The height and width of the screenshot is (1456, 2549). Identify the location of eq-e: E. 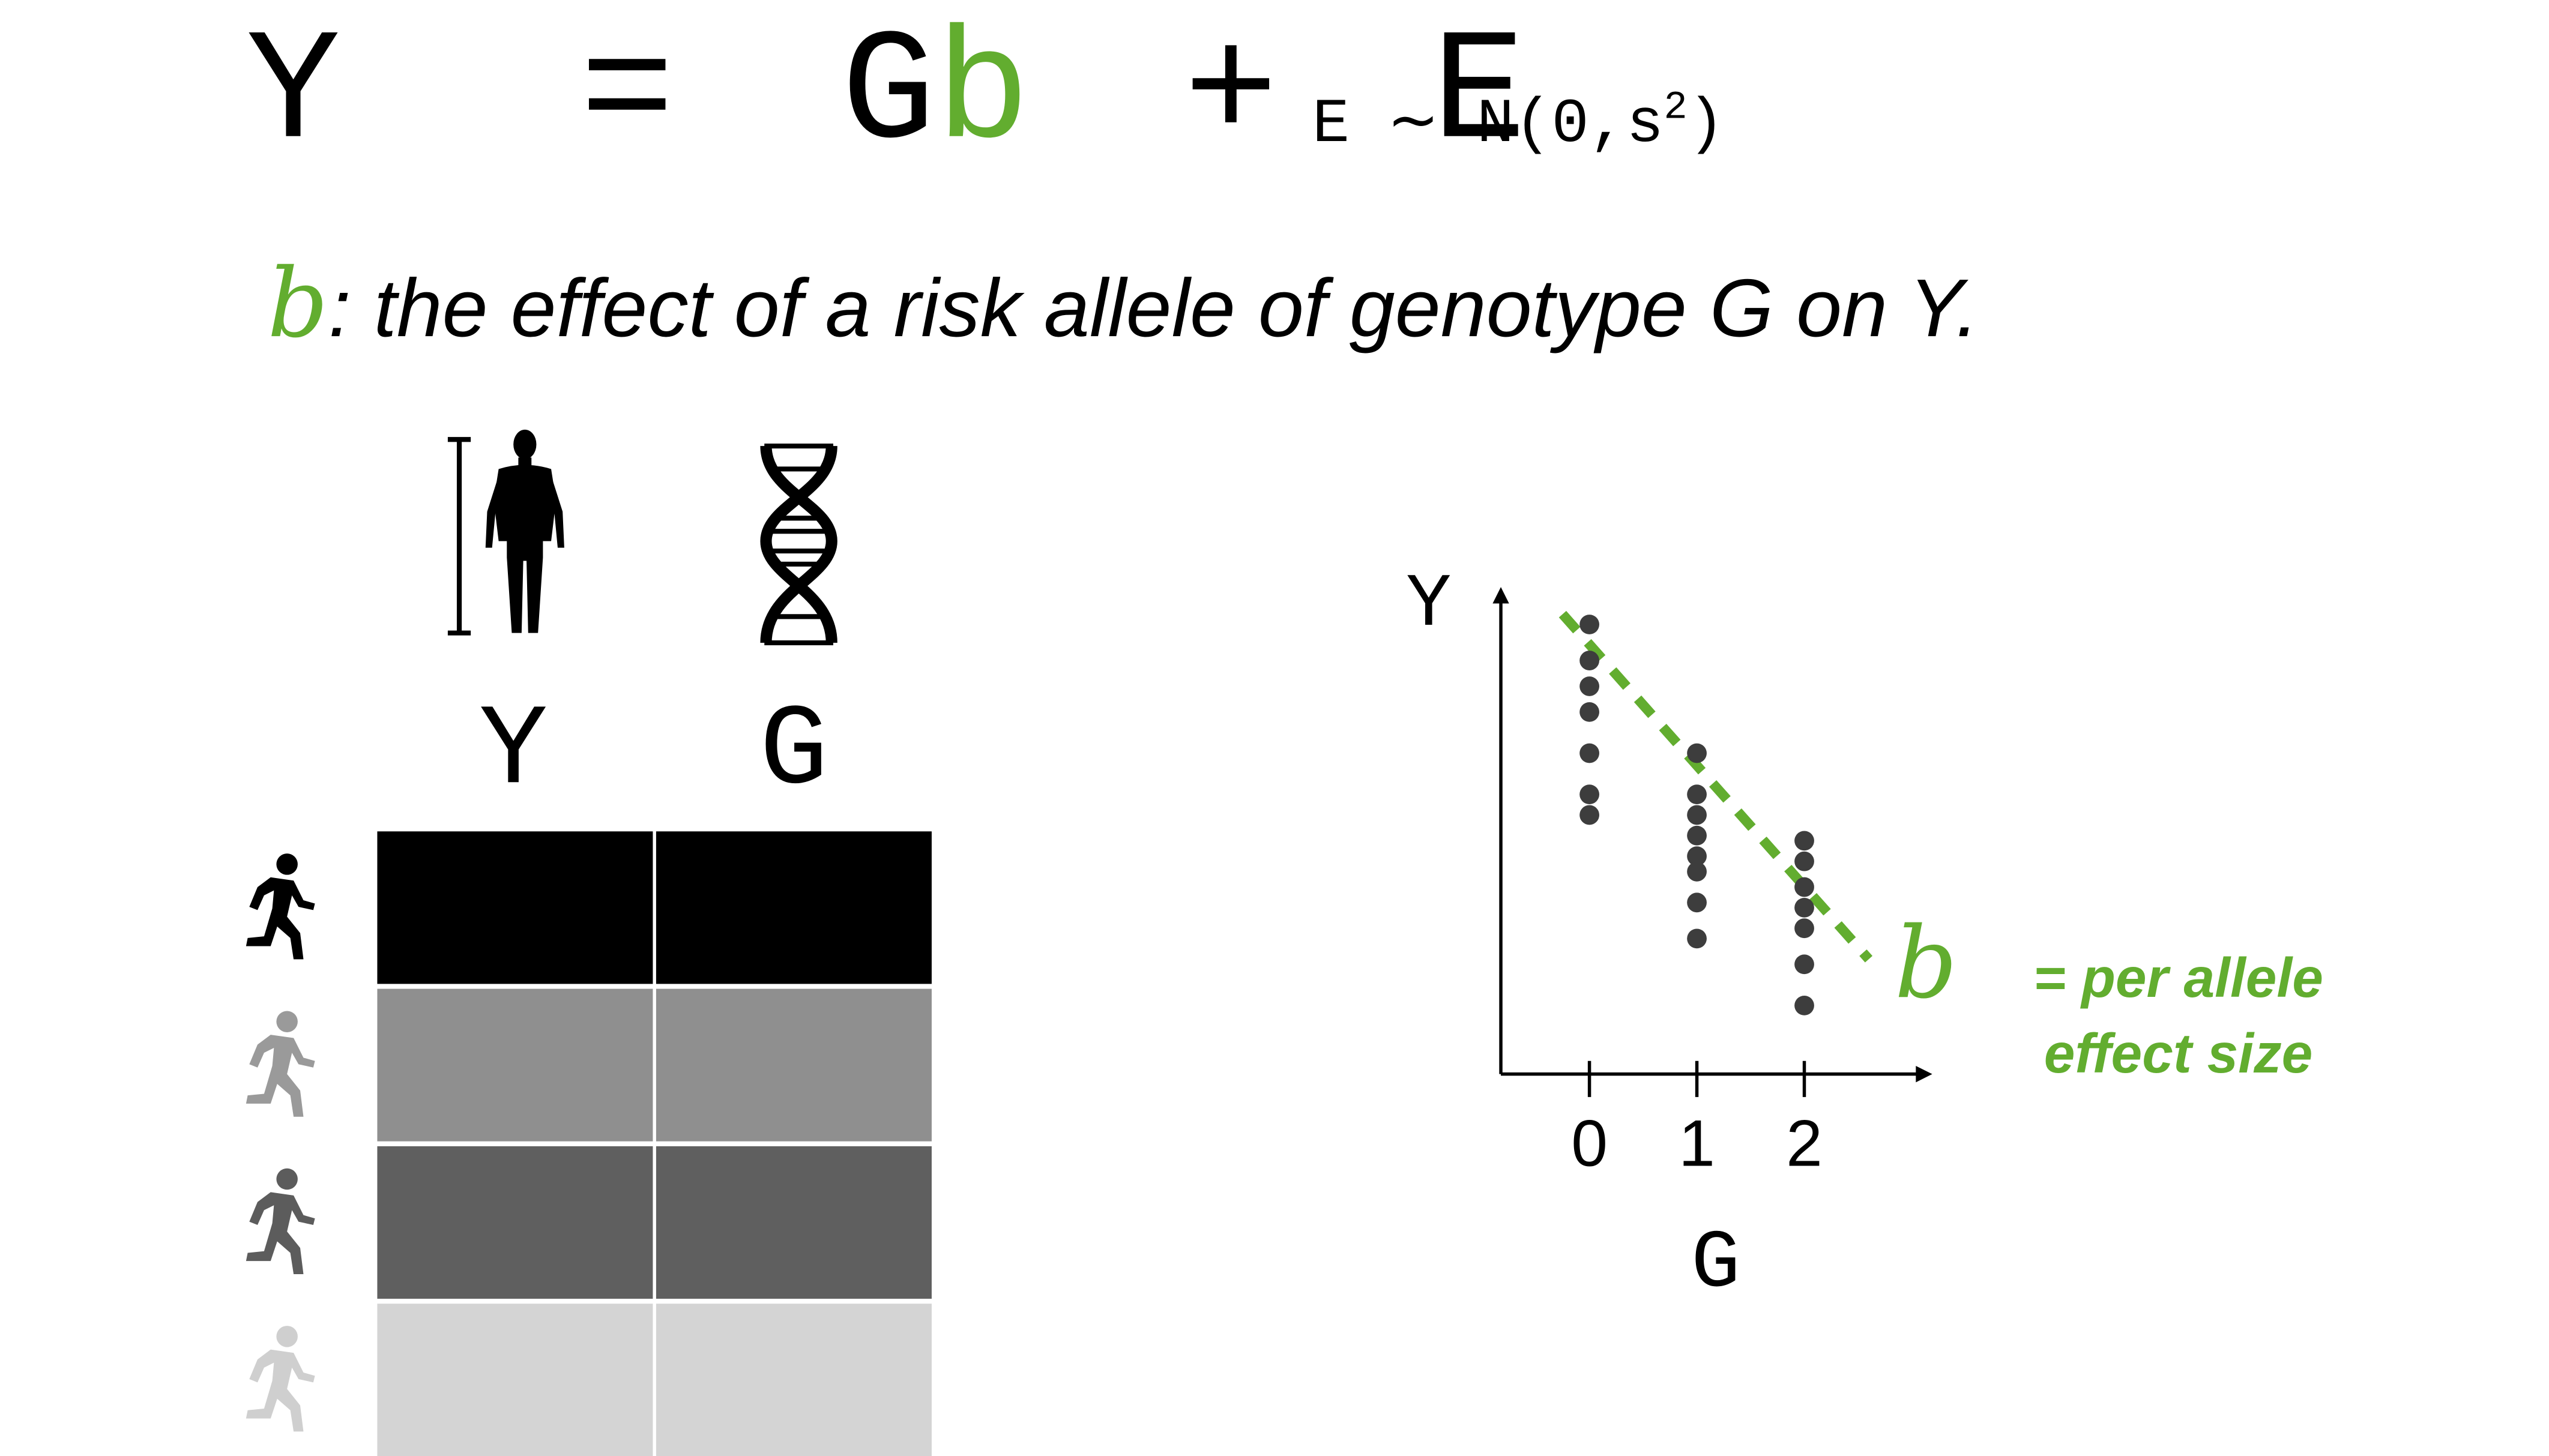
(1479, 94).